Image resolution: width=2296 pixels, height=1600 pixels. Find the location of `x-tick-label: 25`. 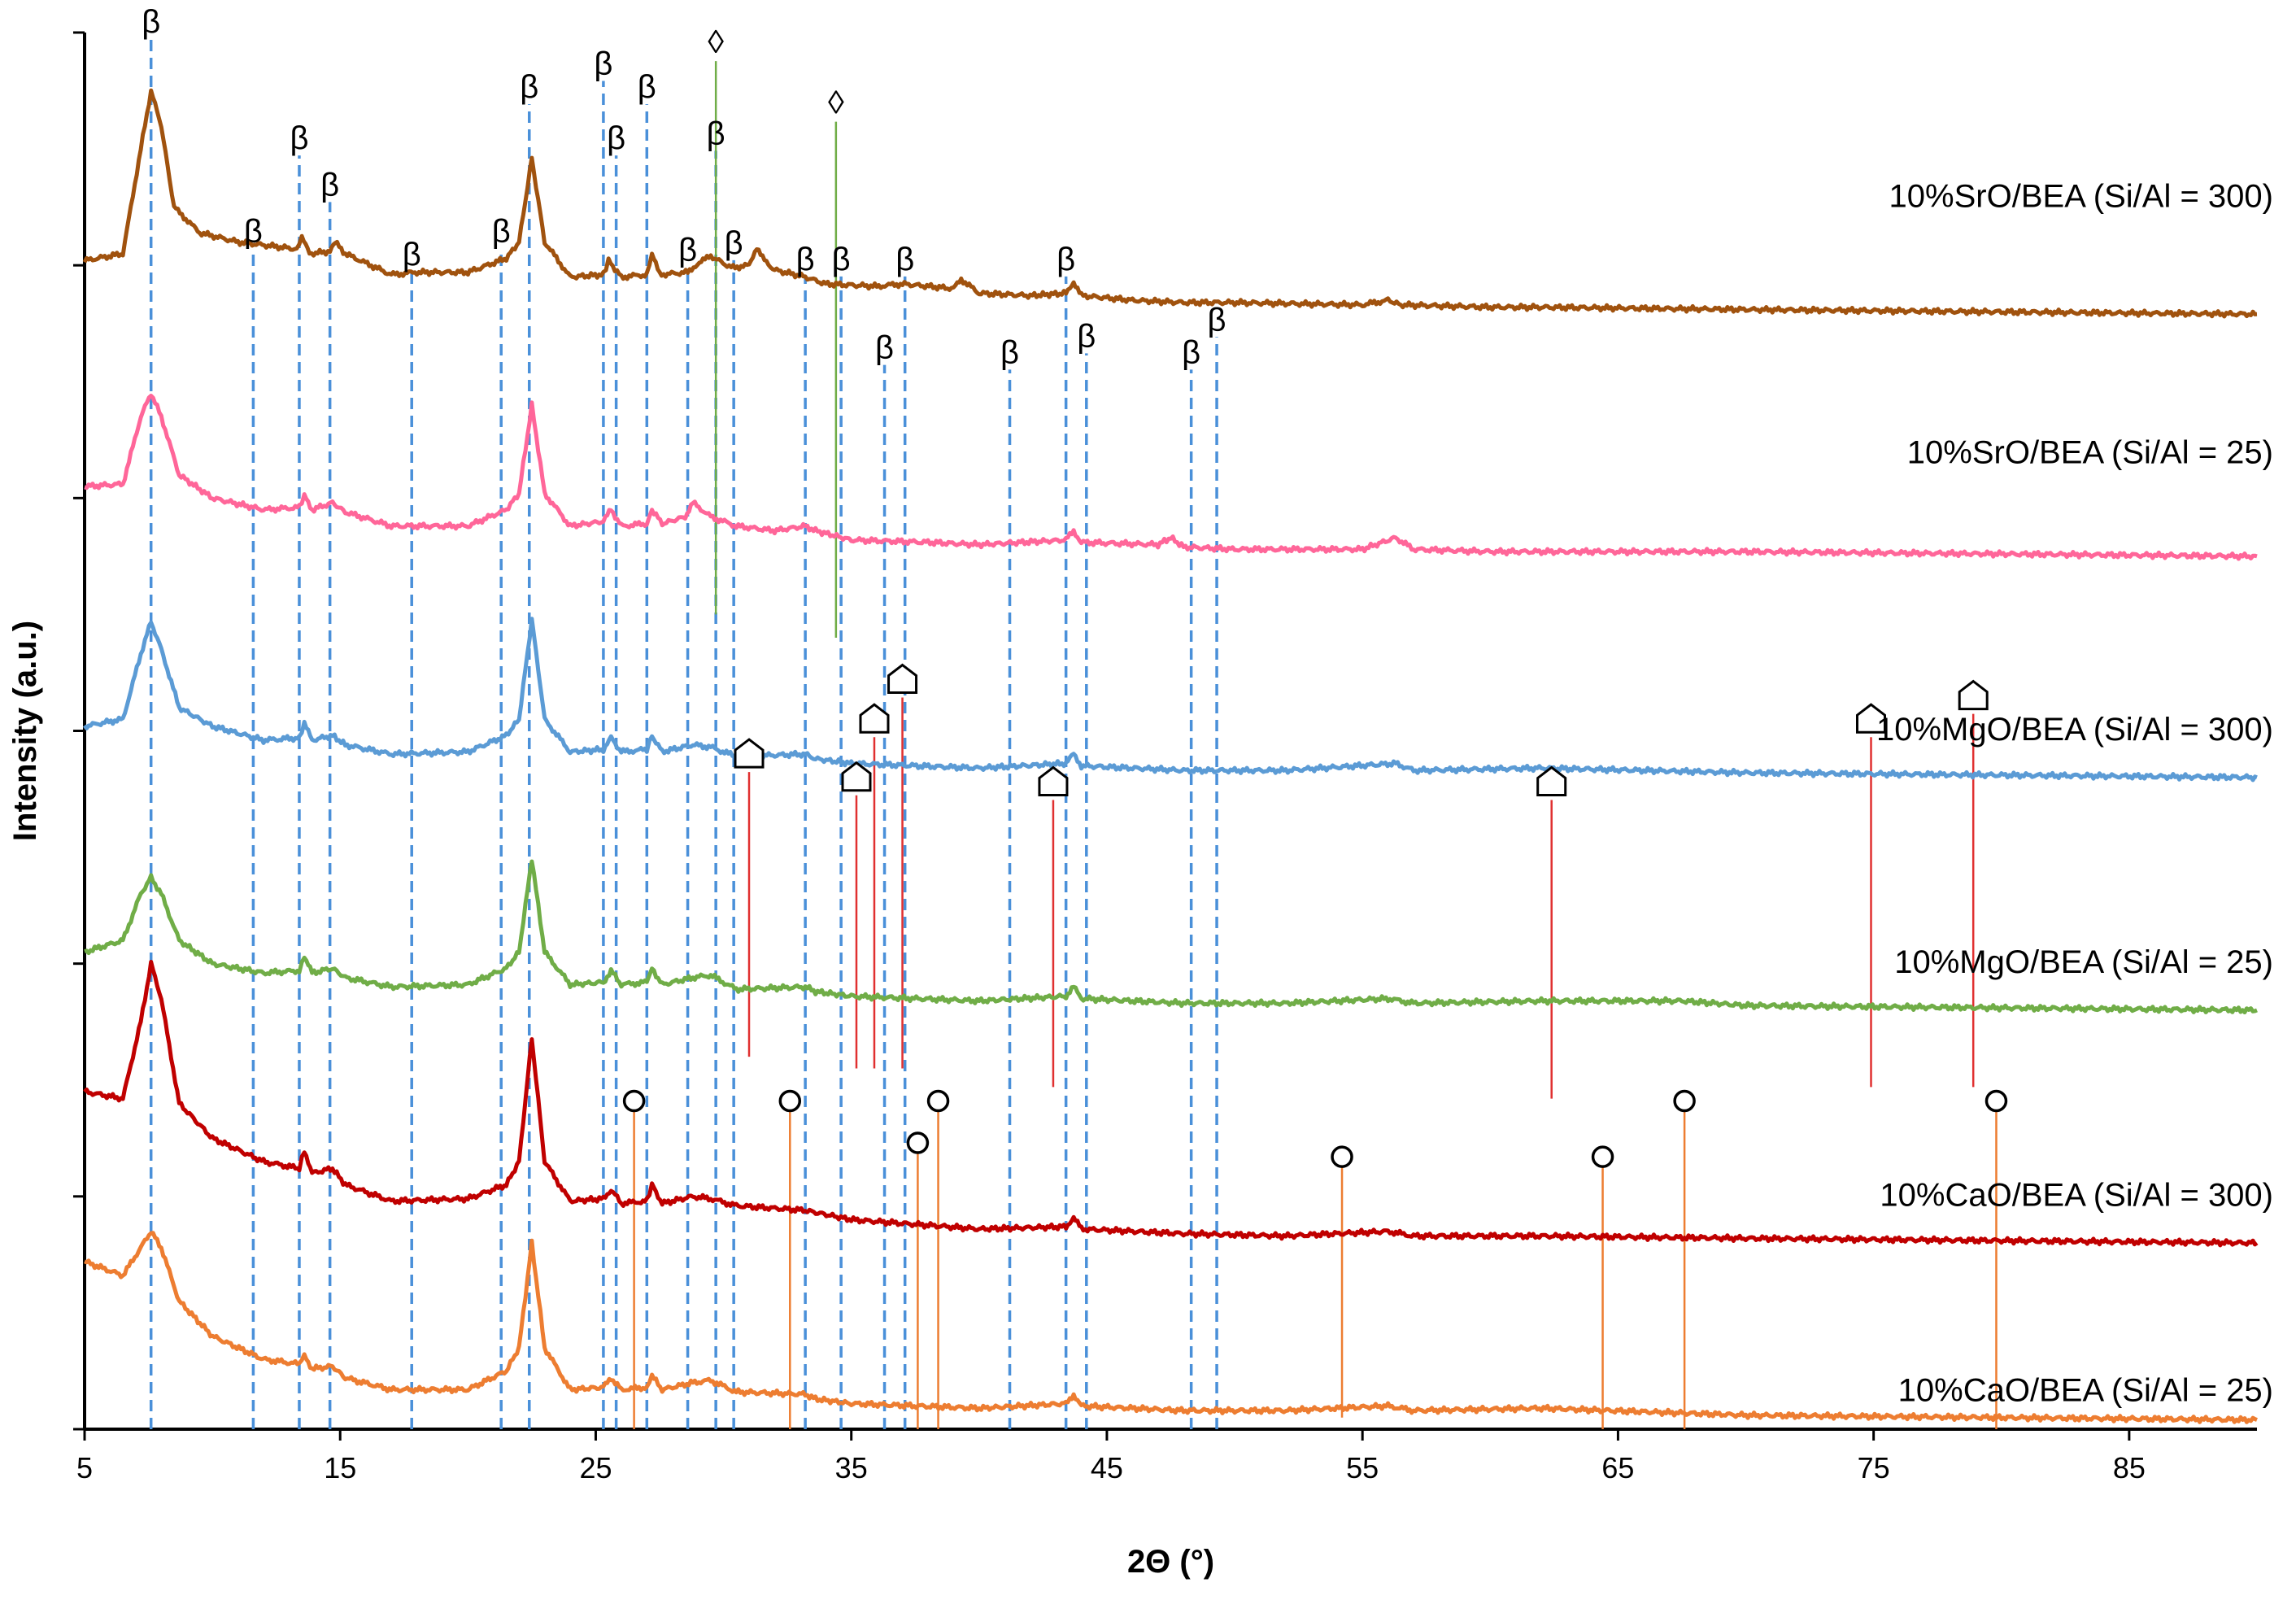

x-tick-label: 25 is located at coordinates (595, 1467).